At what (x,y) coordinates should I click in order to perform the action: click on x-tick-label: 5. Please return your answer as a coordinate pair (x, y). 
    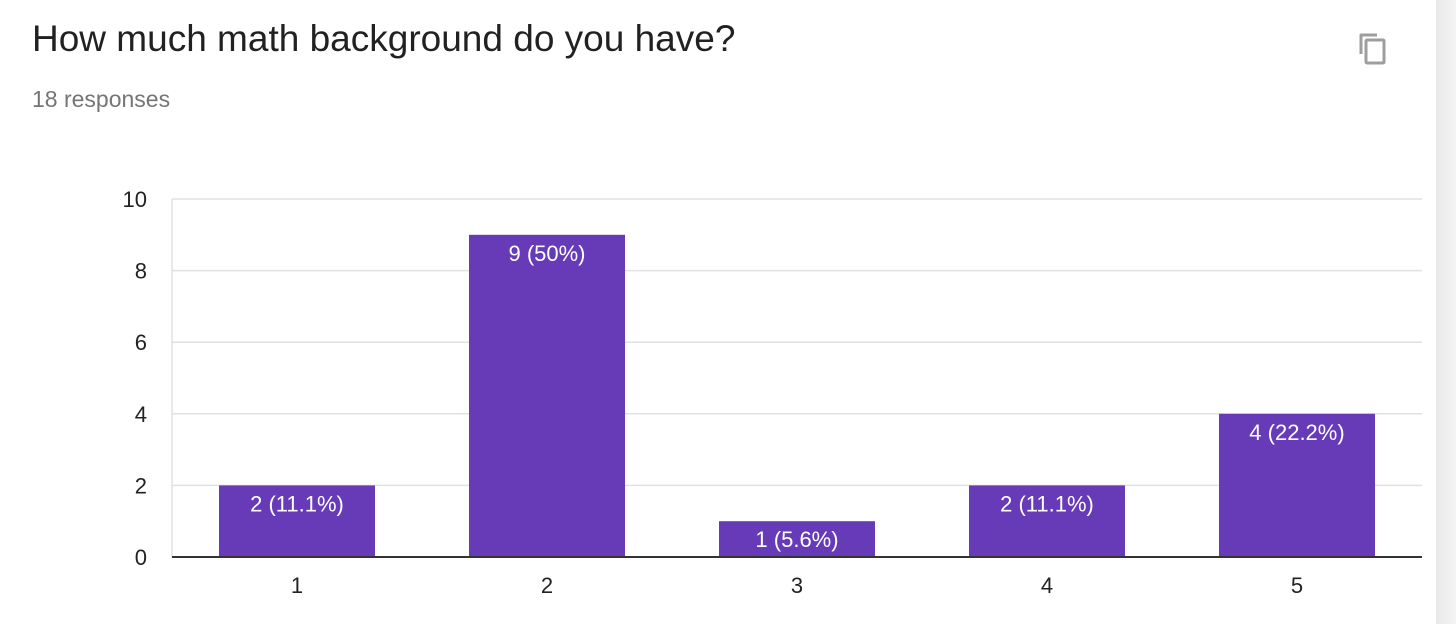
    Looking at the image, I should click on (1297, 585).